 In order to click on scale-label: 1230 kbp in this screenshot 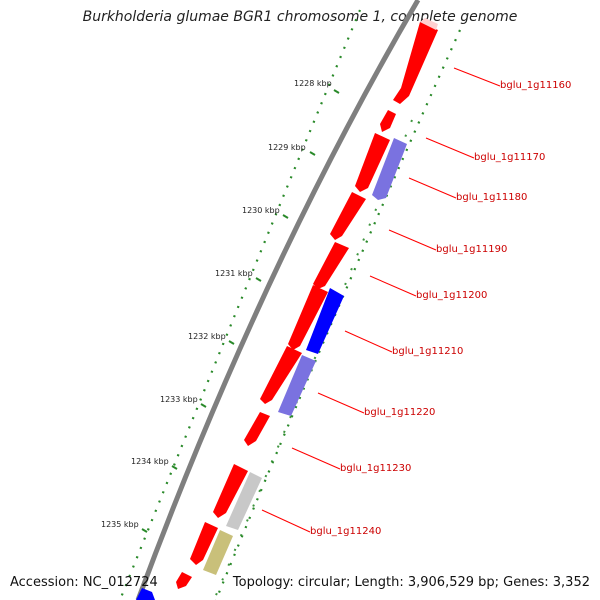, I will do `click(261, 210)`.